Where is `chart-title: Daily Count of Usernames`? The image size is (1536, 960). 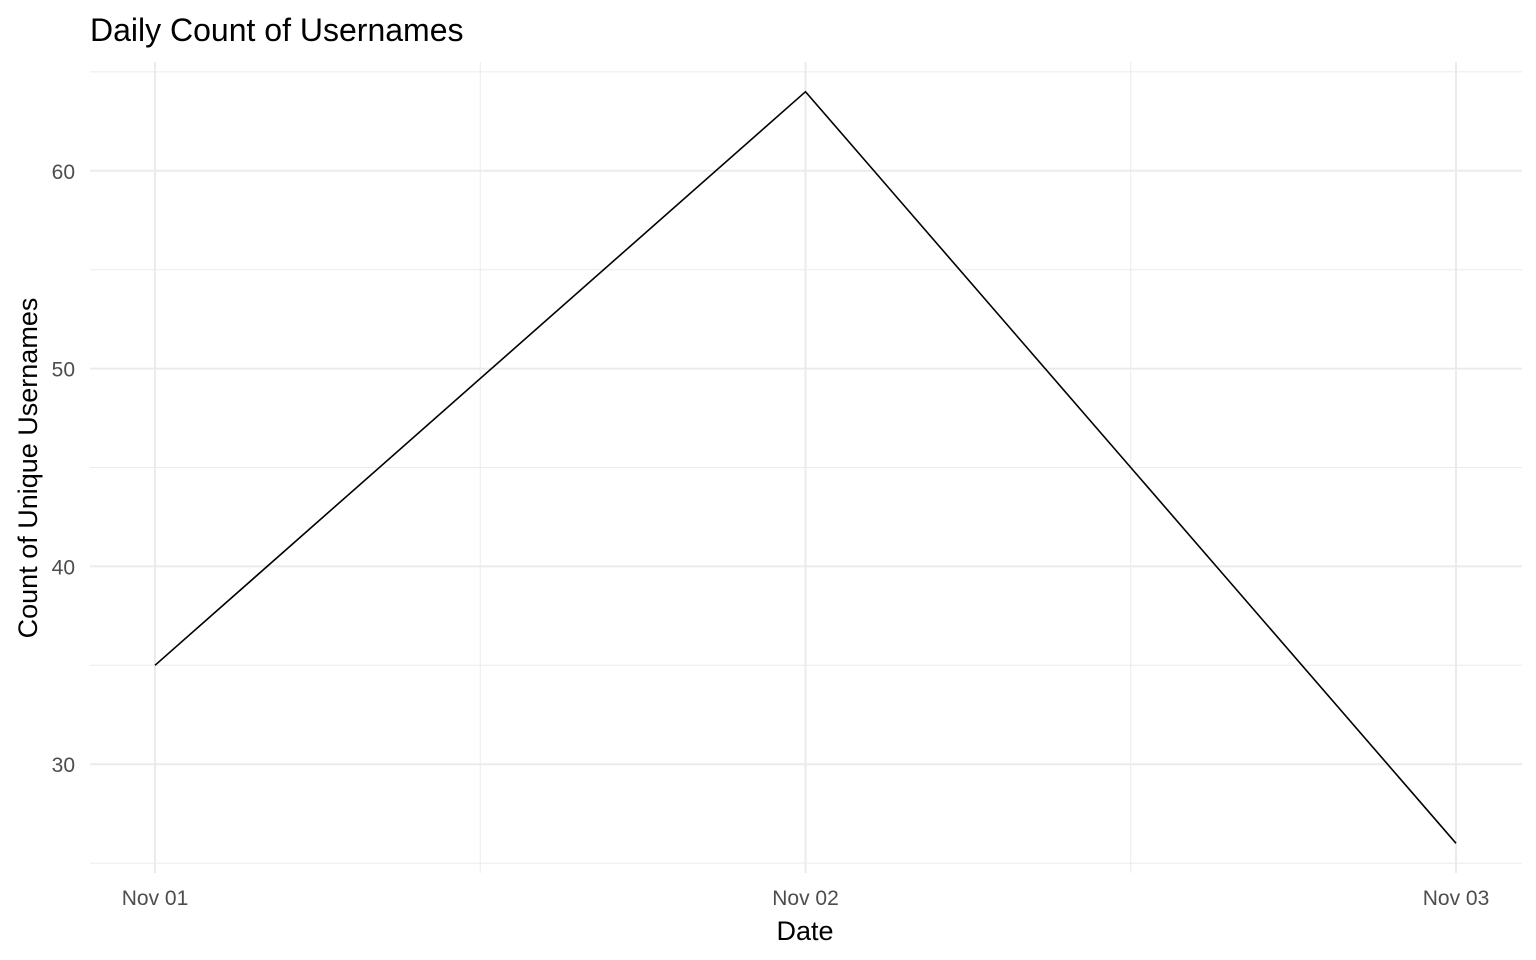
chart-title: Daily Count of Usernames is located at coordinates (276, 30).